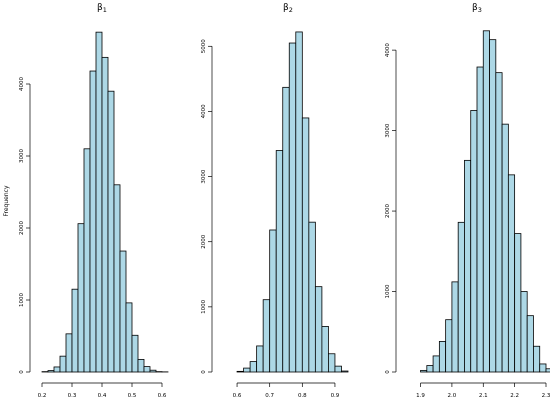 This screenshot has height=404, width=550. What do you see at coordinates (452, 396) in the screenshot?
I see `x-tick-label: 2.0` at bounding box center [452, 396].